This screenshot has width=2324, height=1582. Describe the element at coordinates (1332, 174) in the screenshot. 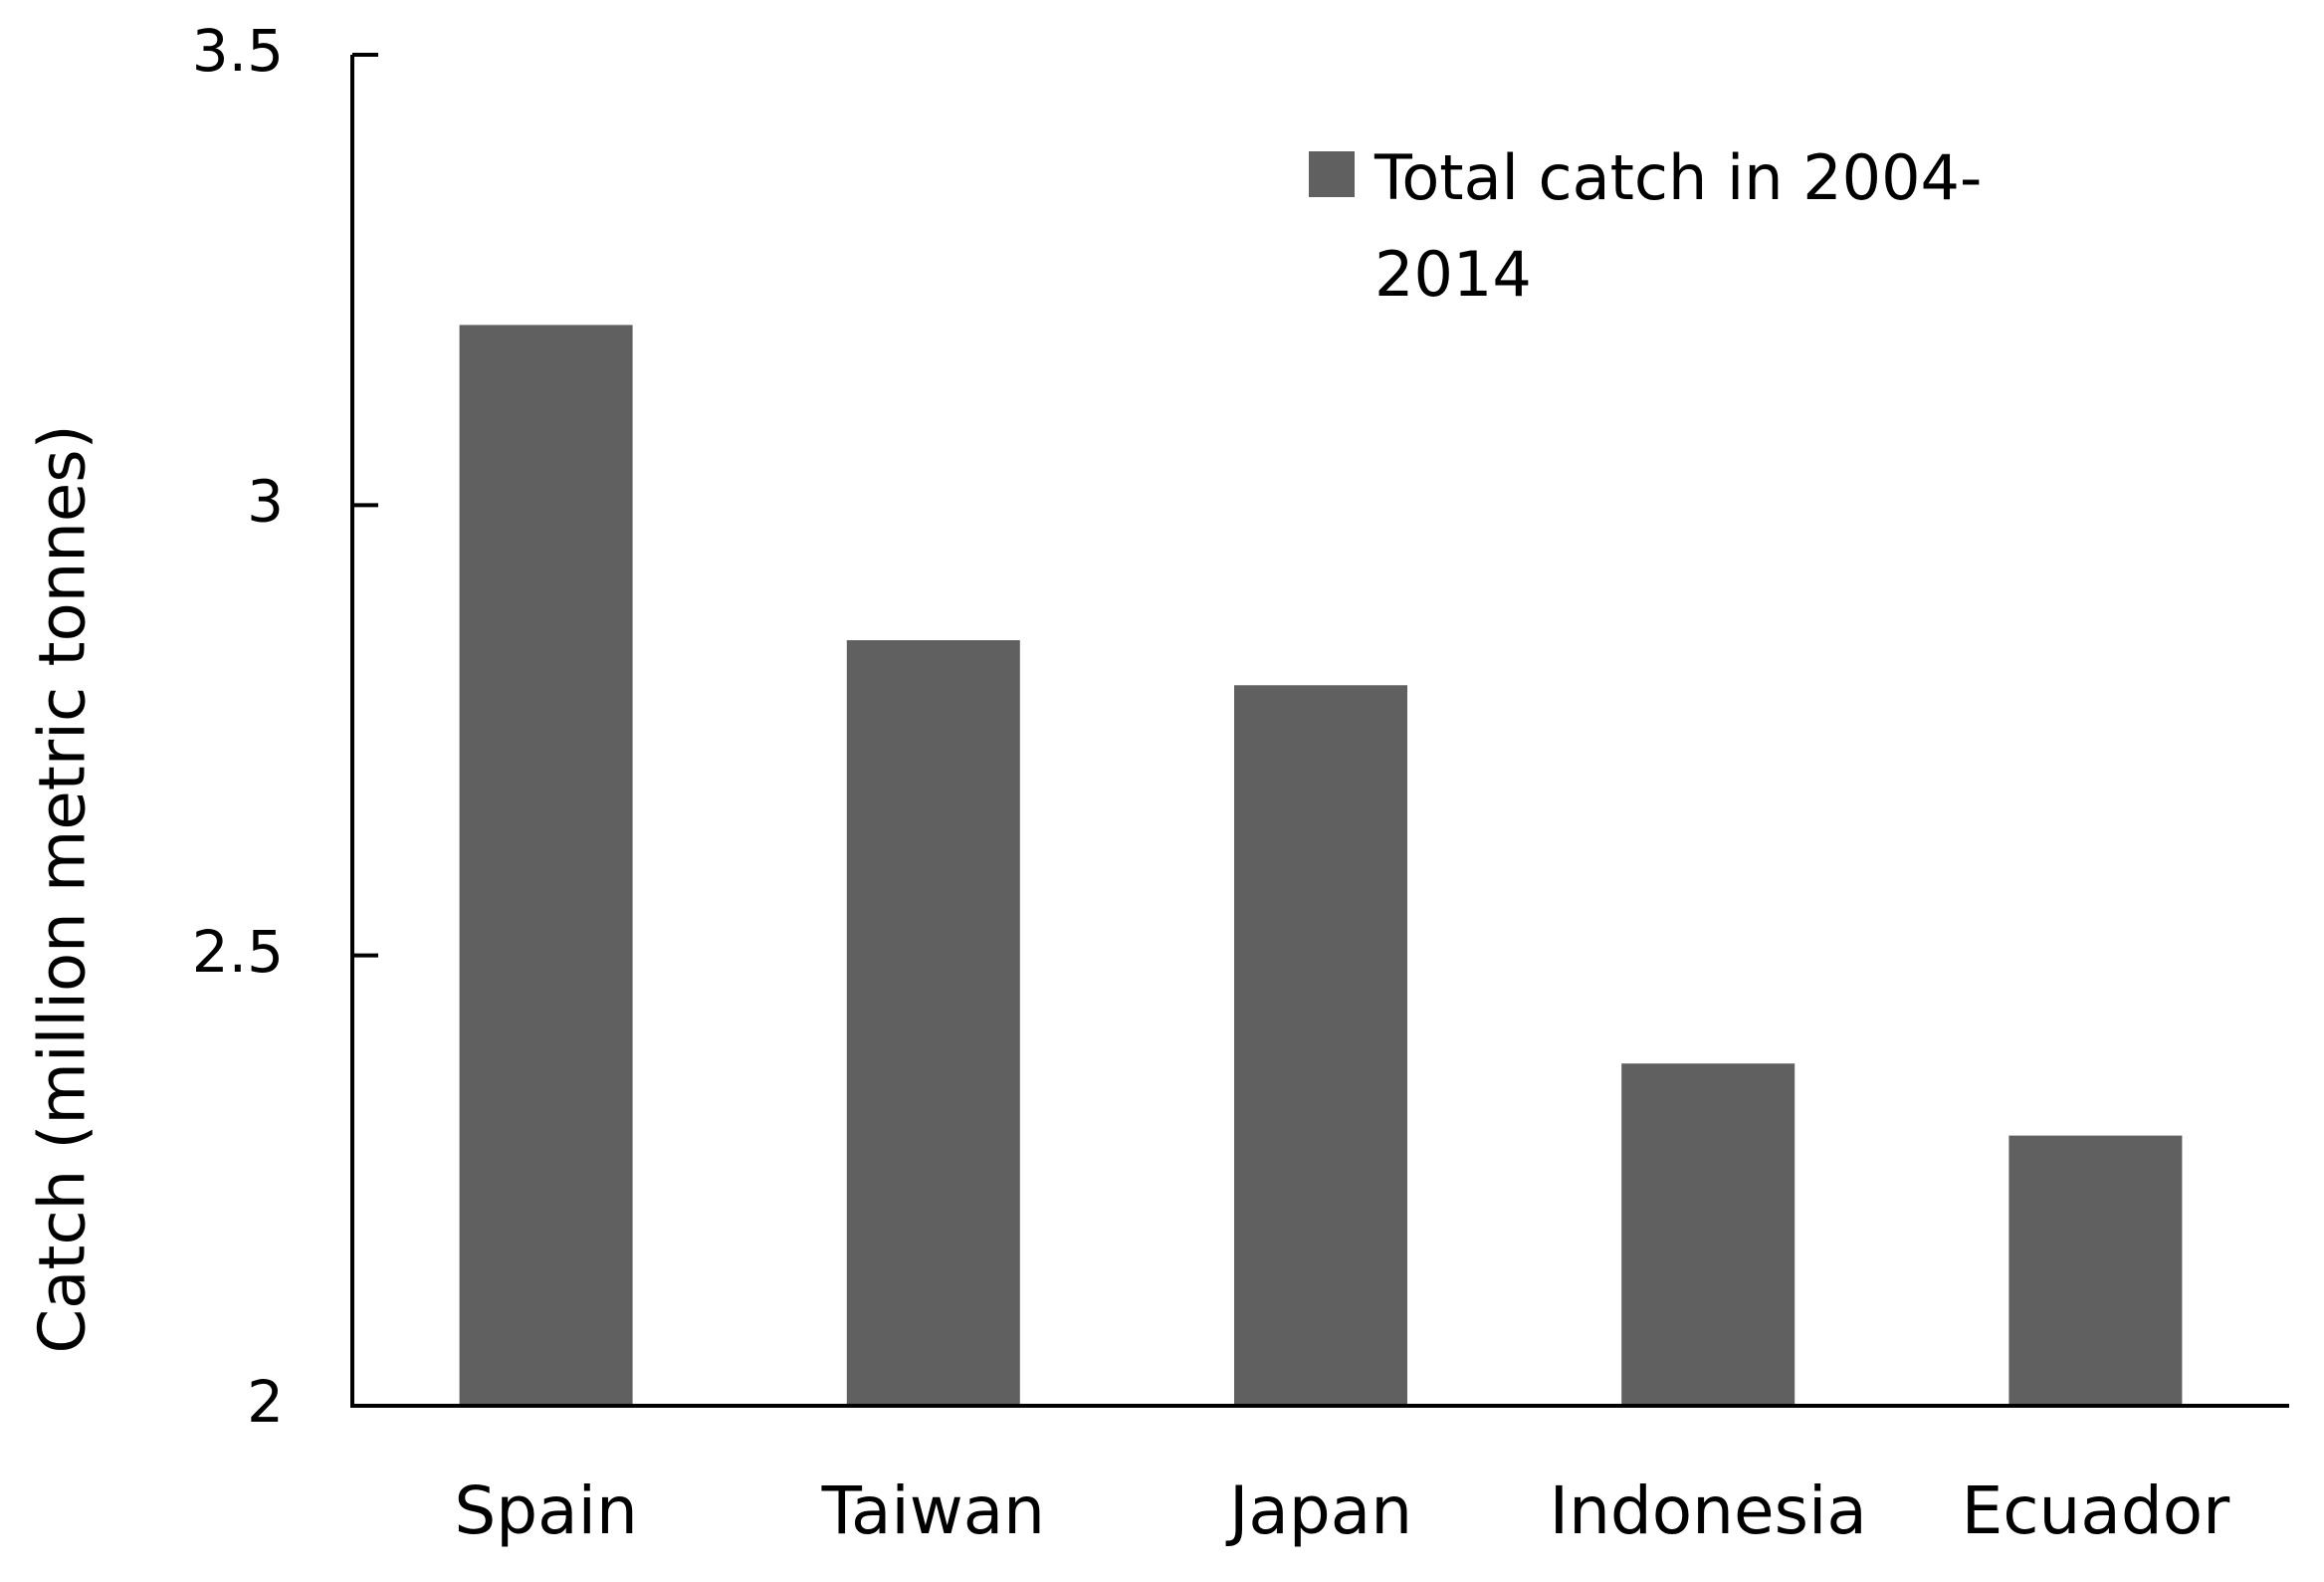

I see `legend-swatch` at that location.